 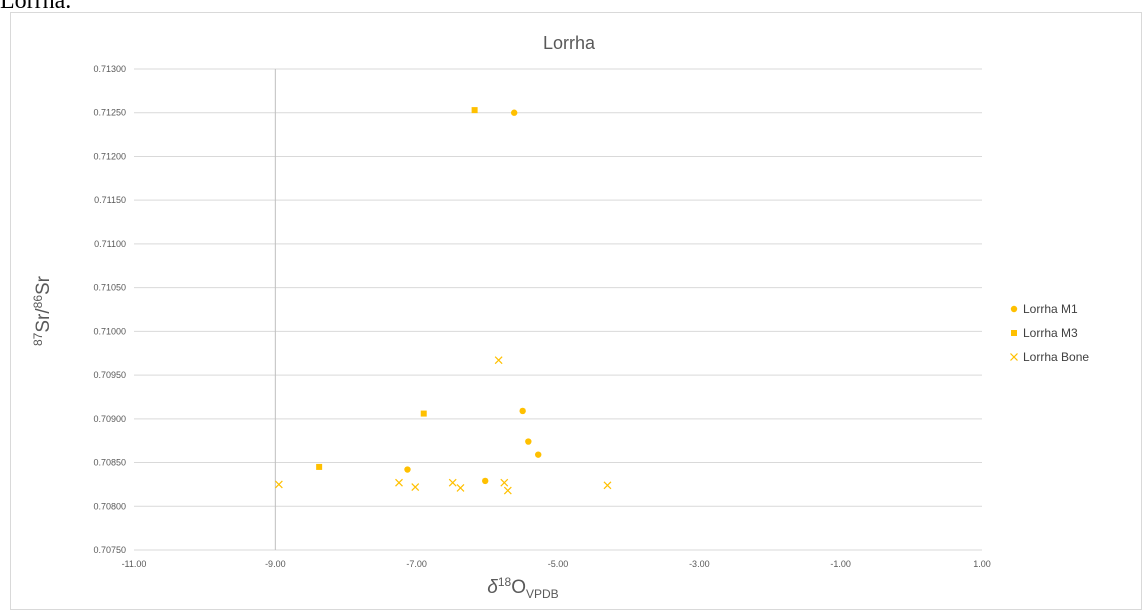 I want to click on x-axis-label: δ18OVPDB, so click(x=522, y=588).